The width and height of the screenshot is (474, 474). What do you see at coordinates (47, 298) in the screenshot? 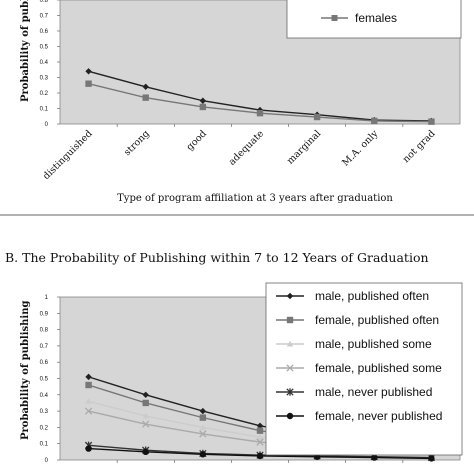
I see `y-tick-label: 1` at bounding box center [47, 298].